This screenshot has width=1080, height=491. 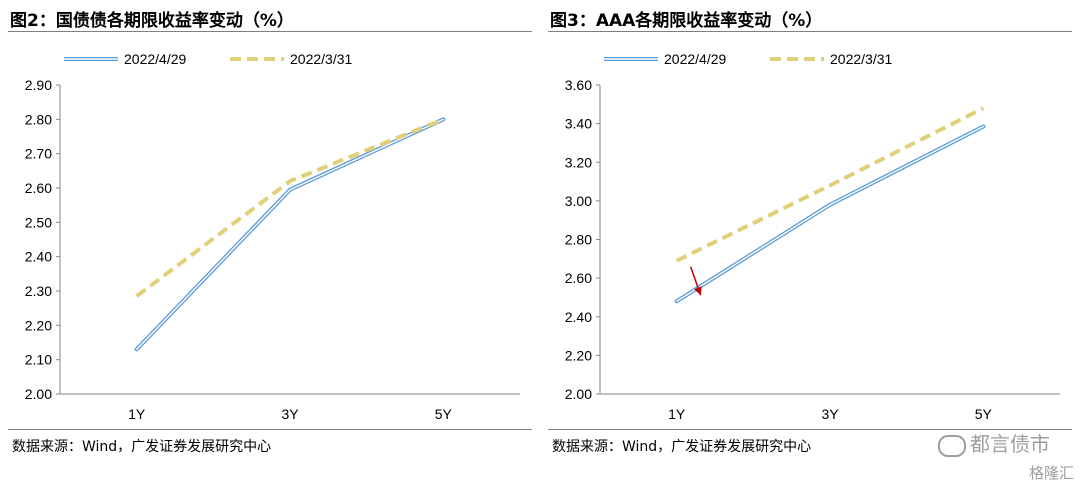 What do you see at coordinates (38, 291) in the screenshot?
I see `y-tick-label: 2.30` at bounding box center [38, 291].